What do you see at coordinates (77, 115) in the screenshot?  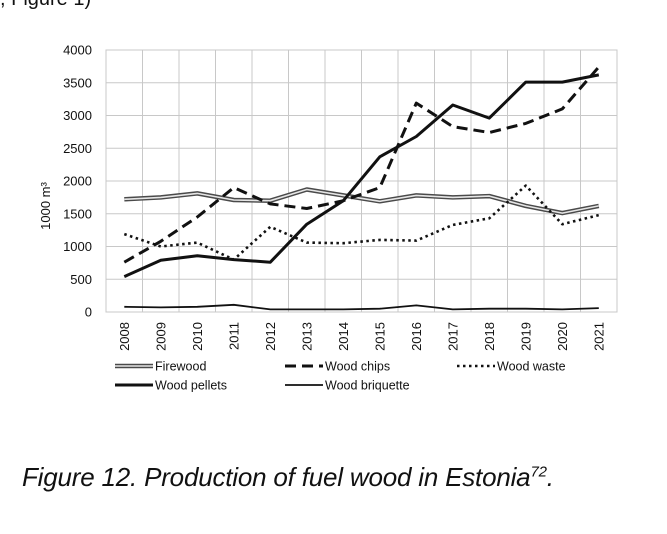 I see `y-tick-label: 3000` at bounding box center [77, 115].